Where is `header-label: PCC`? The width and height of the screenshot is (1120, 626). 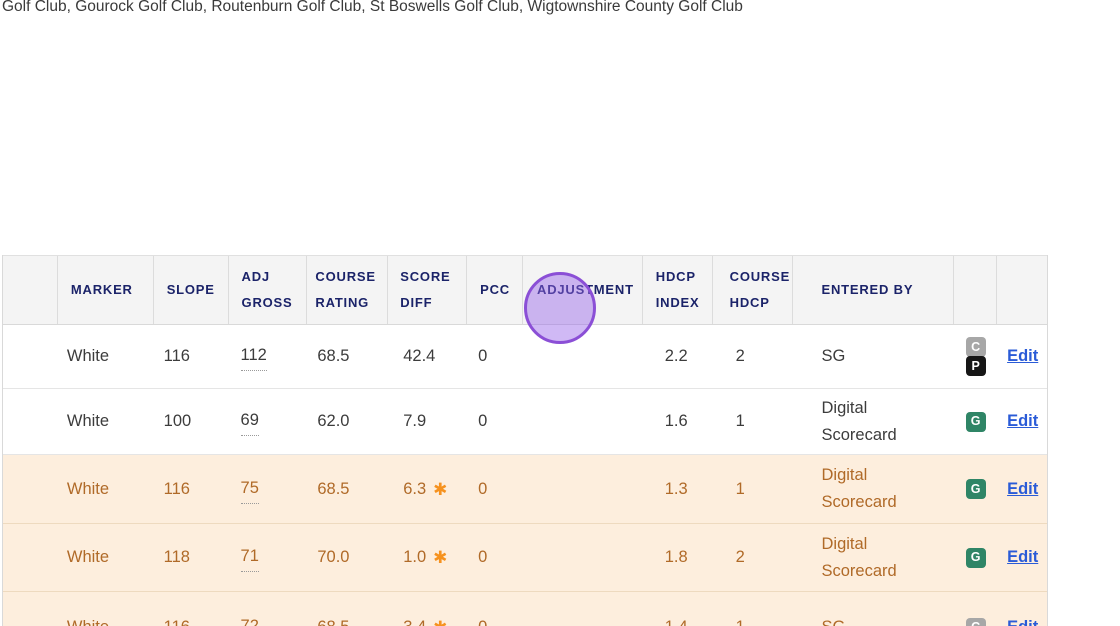 header-label: PCC is located at coordinates (495, 289).